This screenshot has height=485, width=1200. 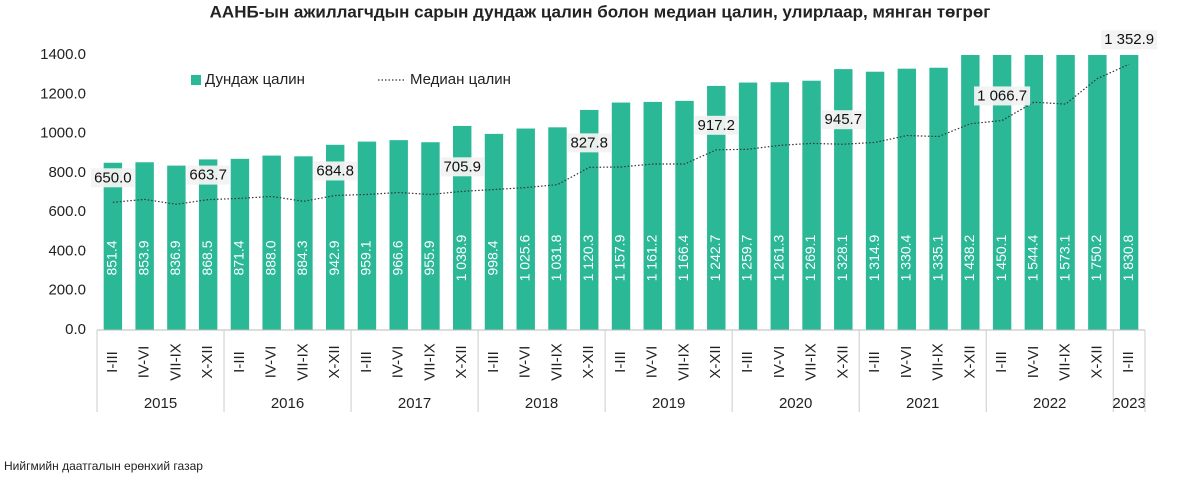 What do you see at coordinates (683, 257) in the screenshot?
I see `bar-value-label: 1 166.4` at bounding box center [683, 257].